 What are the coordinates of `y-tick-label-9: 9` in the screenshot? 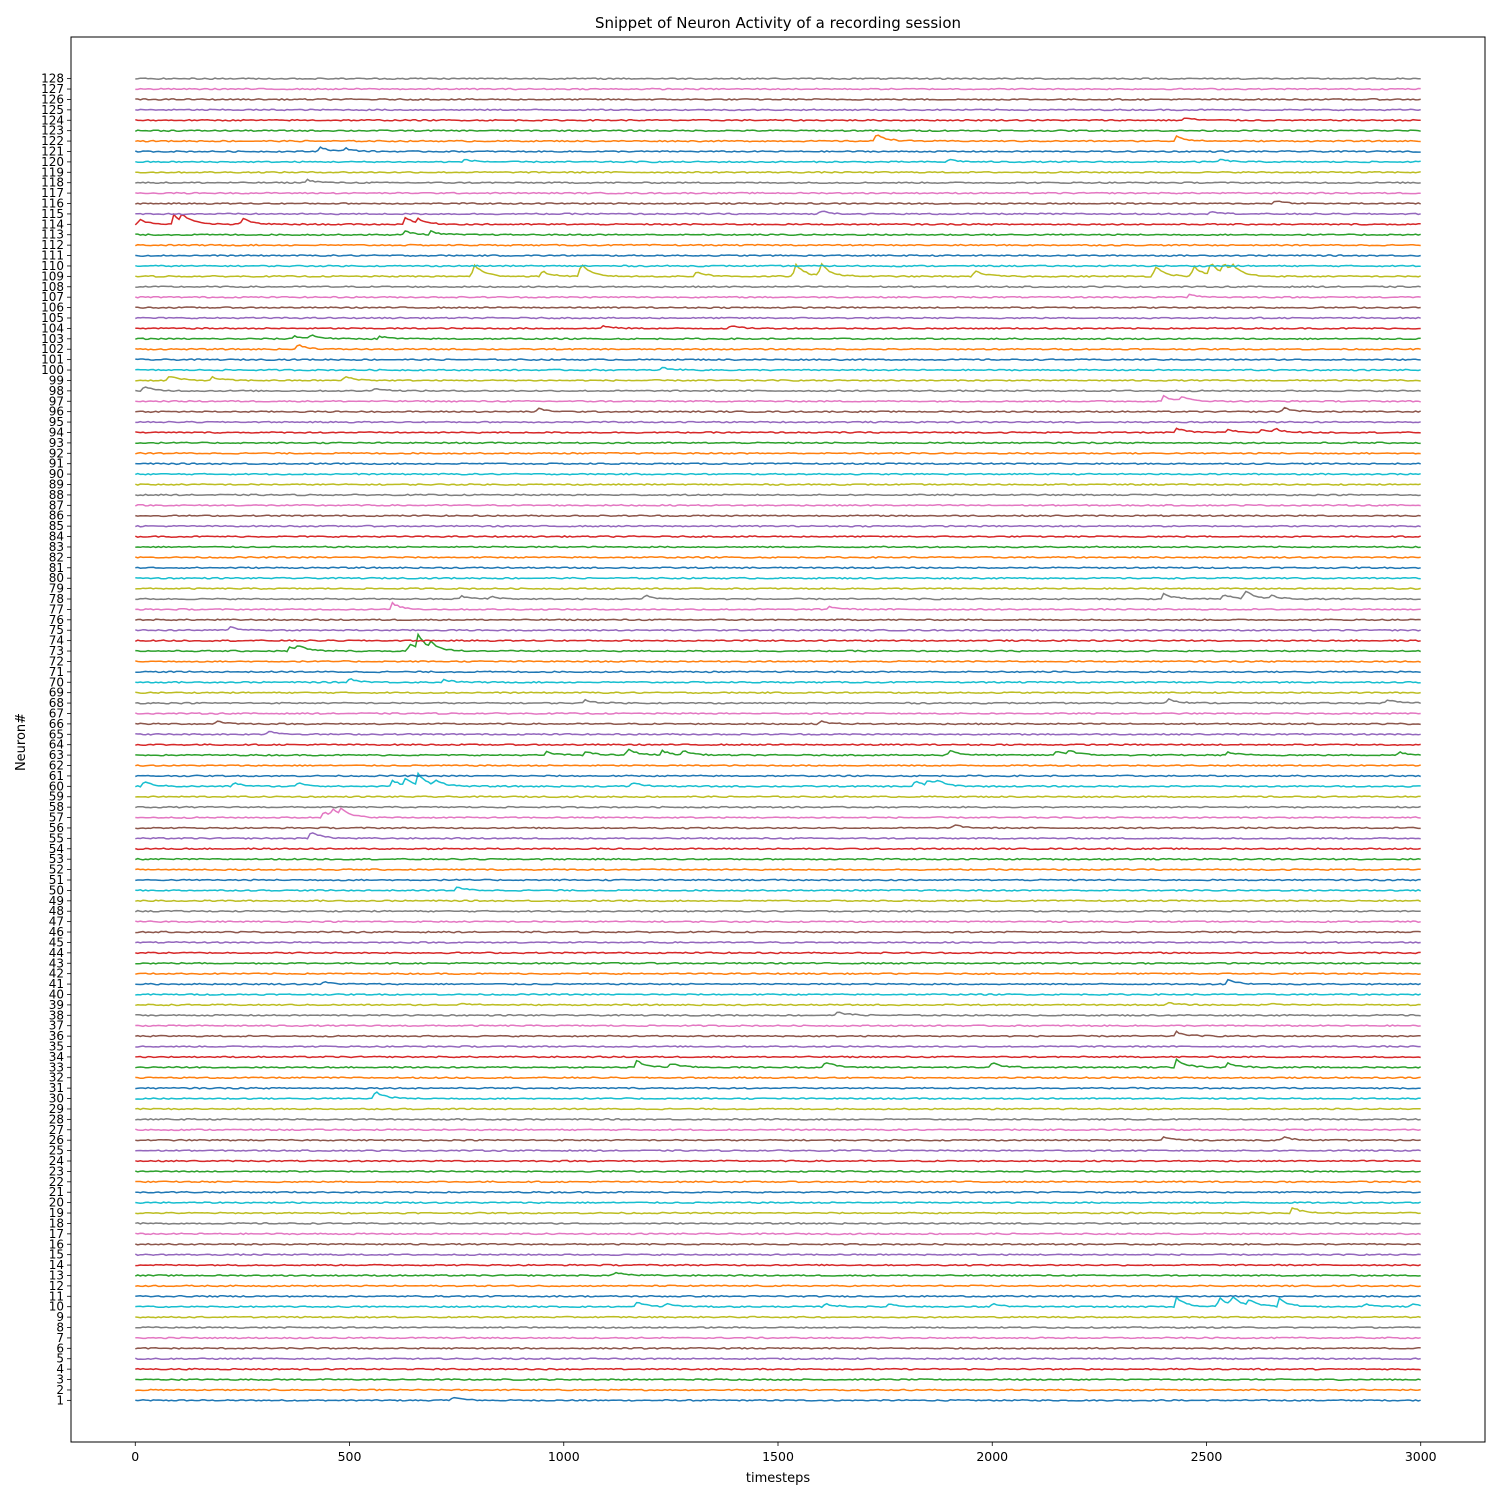 It's located at (60, 1317).